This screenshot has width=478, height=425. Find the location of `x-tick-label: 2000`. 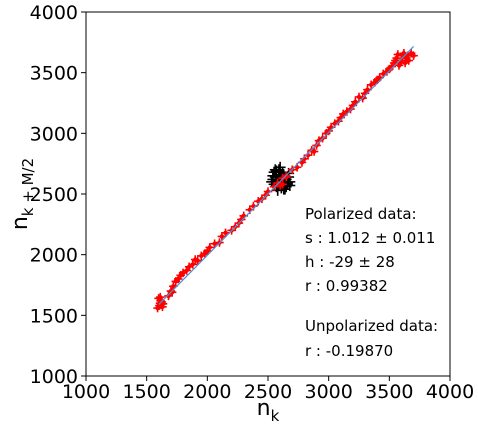

x-tick-label: 2000 is located at coordinates (207, 392).